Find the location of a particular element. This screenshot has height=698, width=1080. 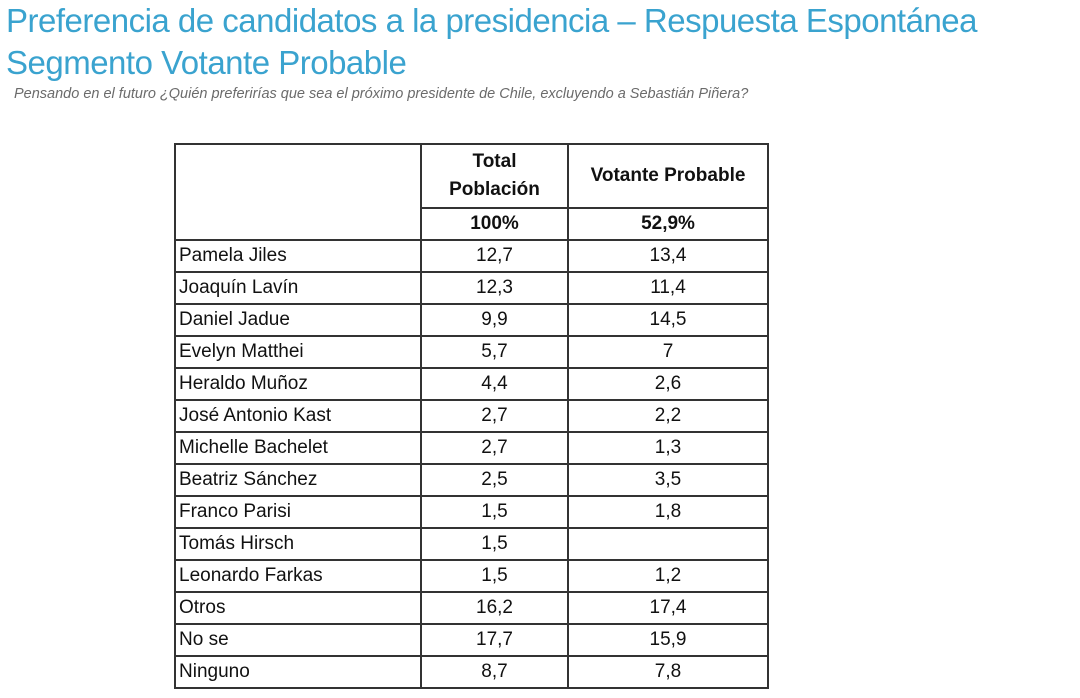

votante-probable-value: 7,8 is located at coordinates (668, 672).